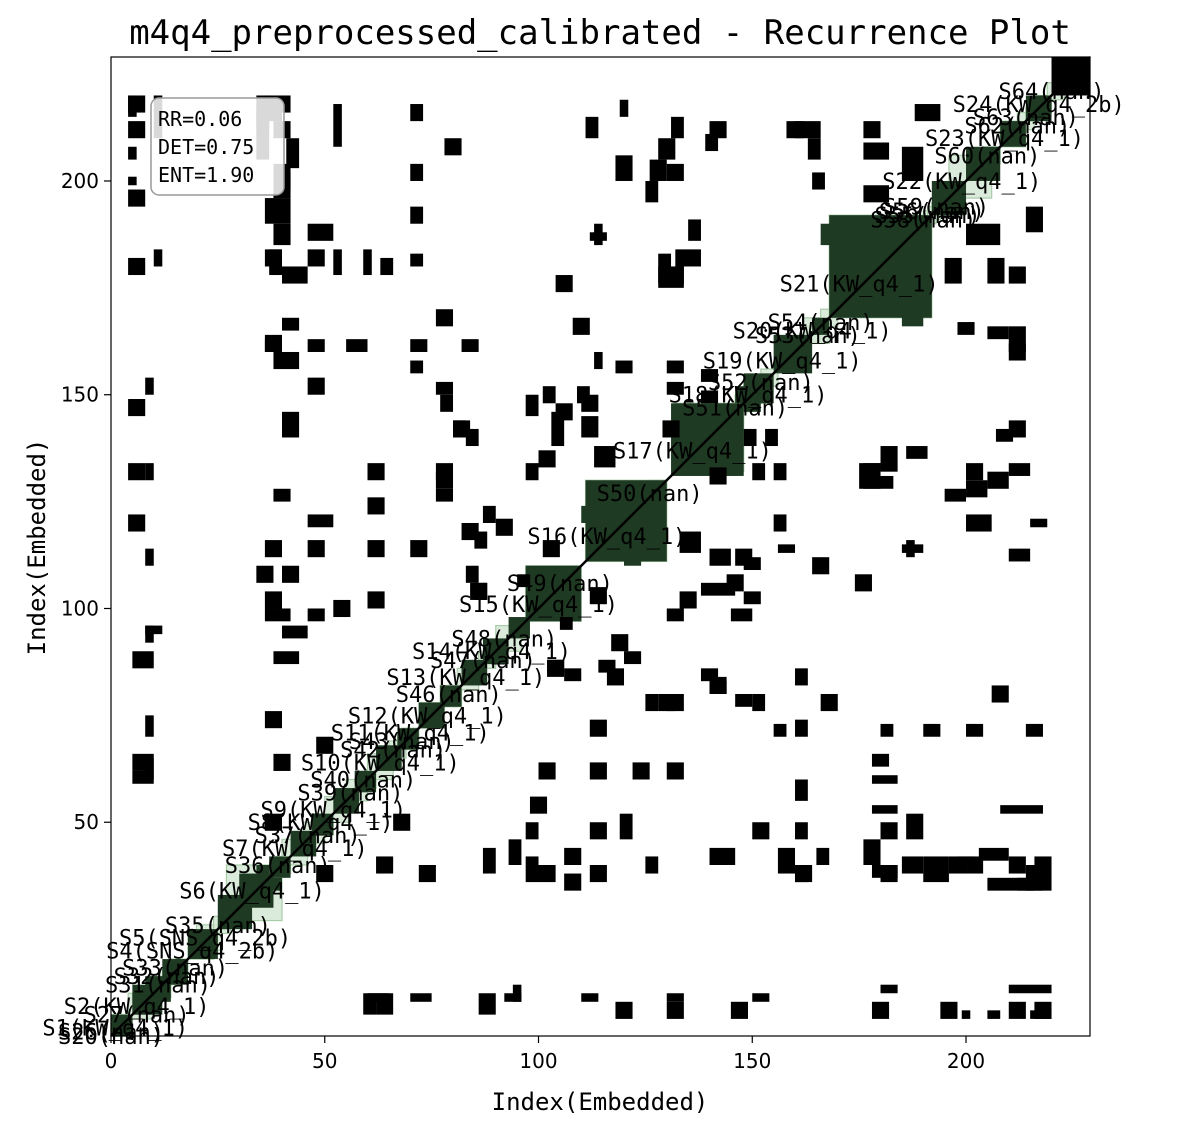 The height and width of the screenshot is (1129, 1188). Describe the element at coordinates (80, 181) in the screenshot. I see `y-tick-label: 200` at that location.